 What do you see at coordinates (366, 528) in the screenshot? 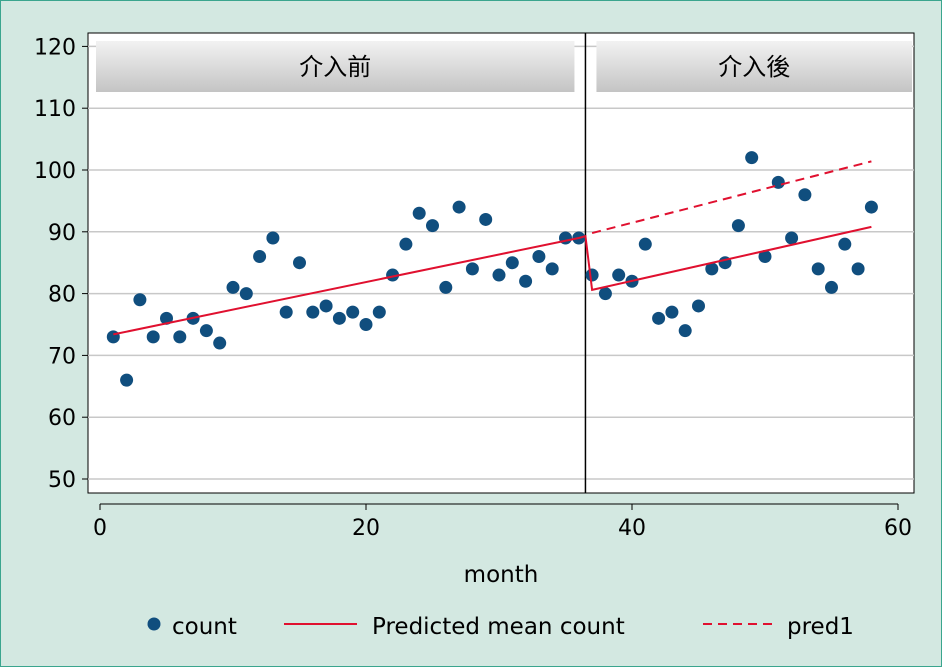
I see `x-tick-label: 20` at bounding box center [366, 528].